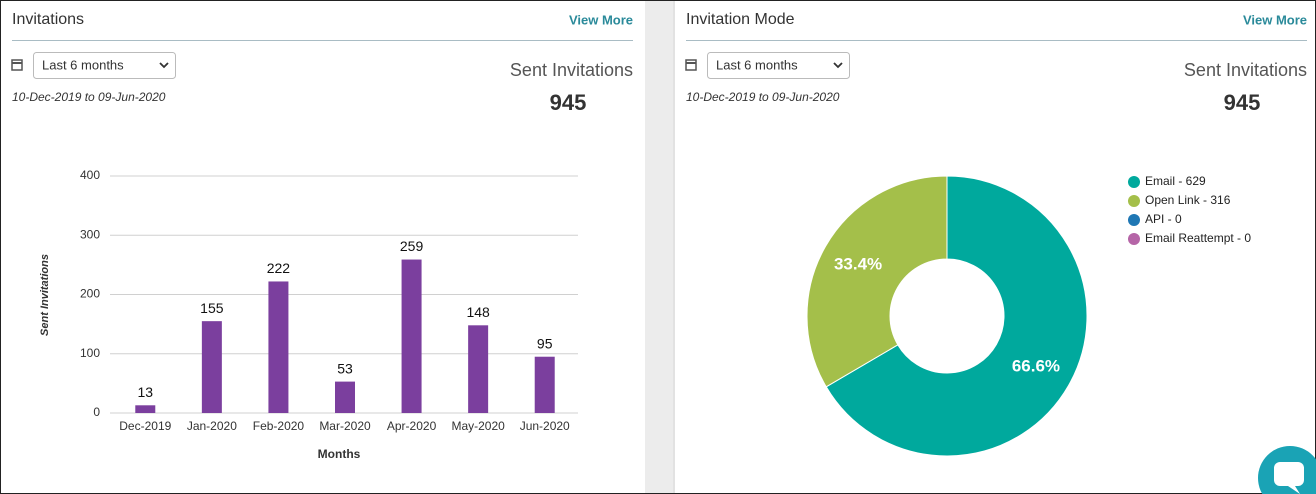  I want to click on legend-label: API - 0, so click(1163, 219).